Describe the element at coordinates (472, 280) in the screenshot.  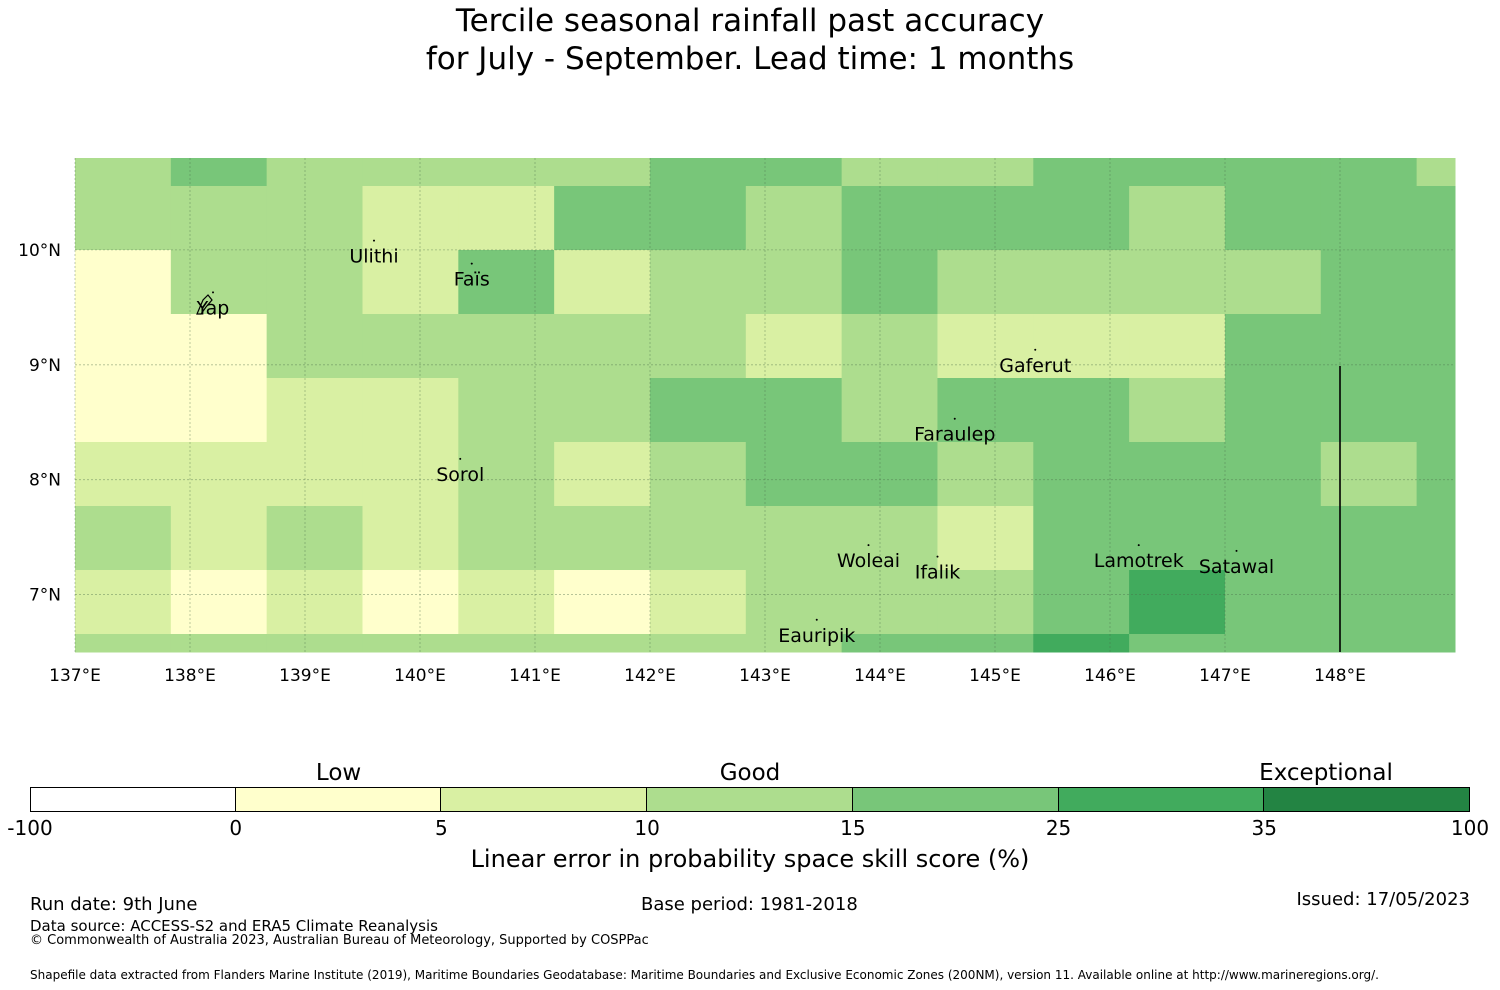
I see `place-label: Faïs` at that location.